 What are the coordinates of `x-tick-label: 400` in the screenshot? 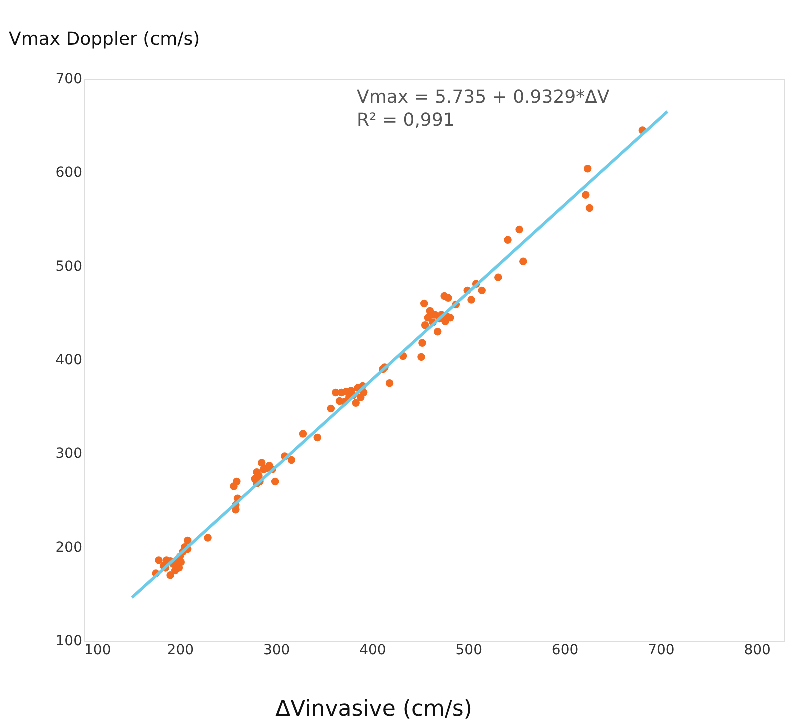 It's located at (373, 650).